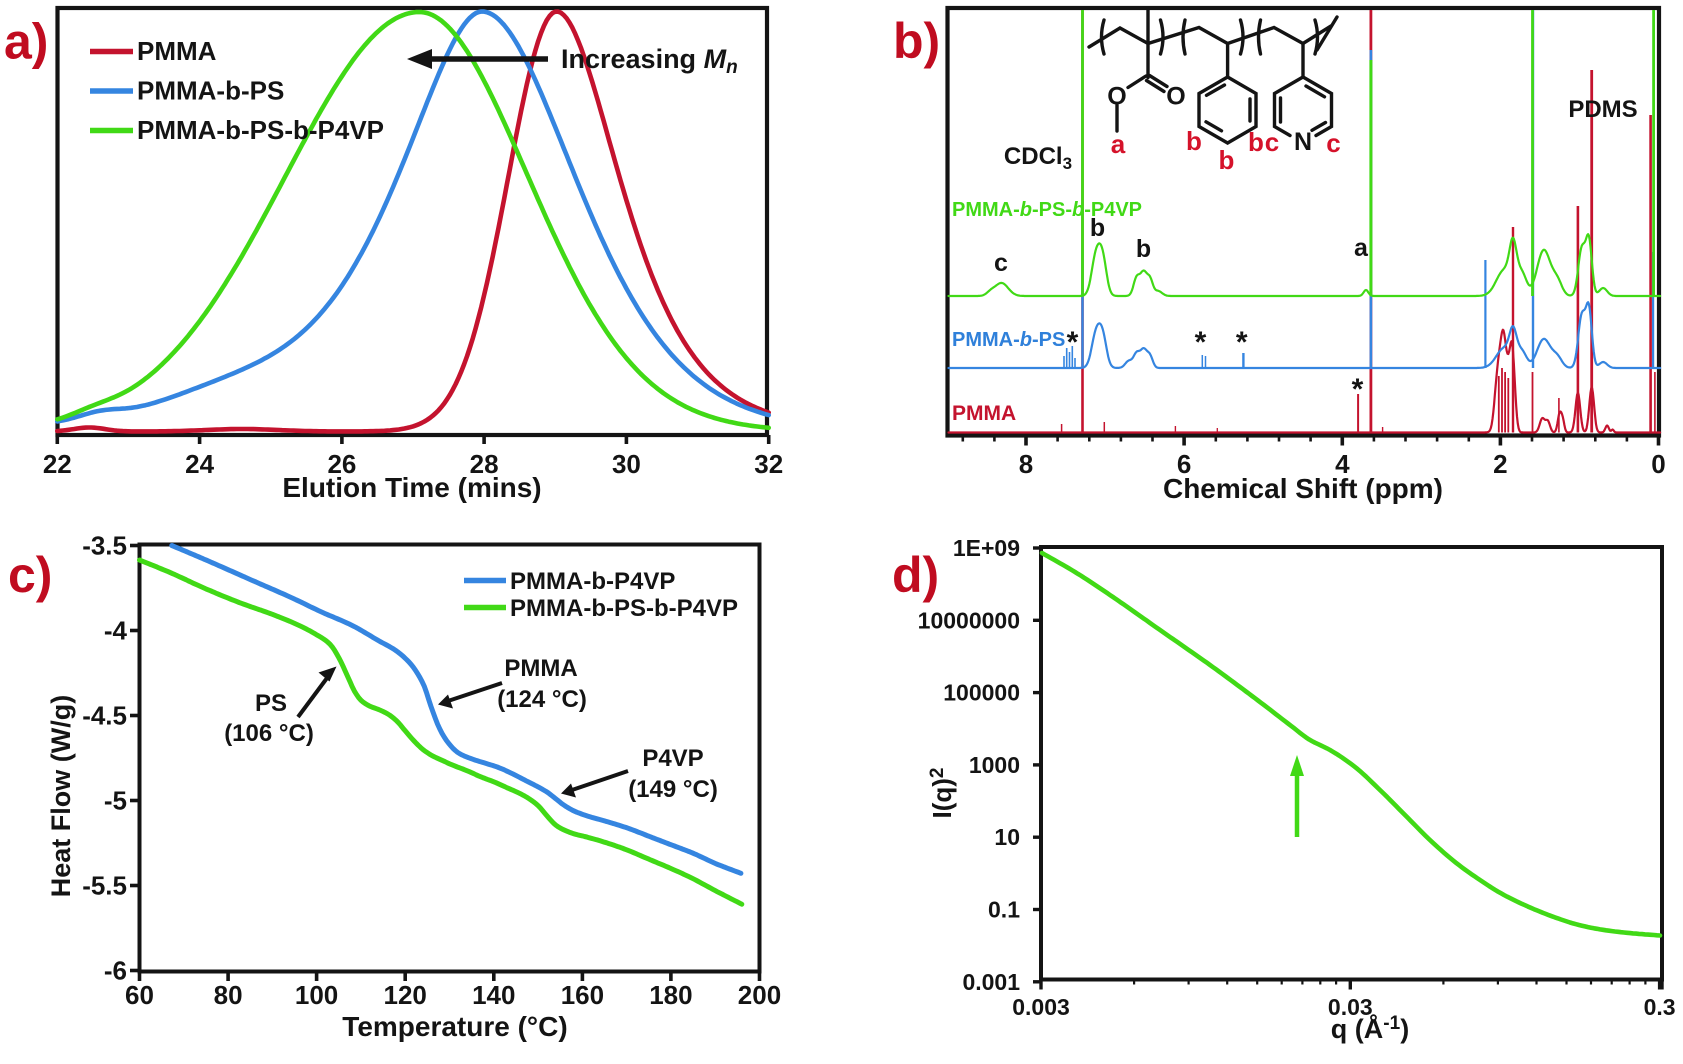  I want to click on svg-text: 10, so click(1007, 837).